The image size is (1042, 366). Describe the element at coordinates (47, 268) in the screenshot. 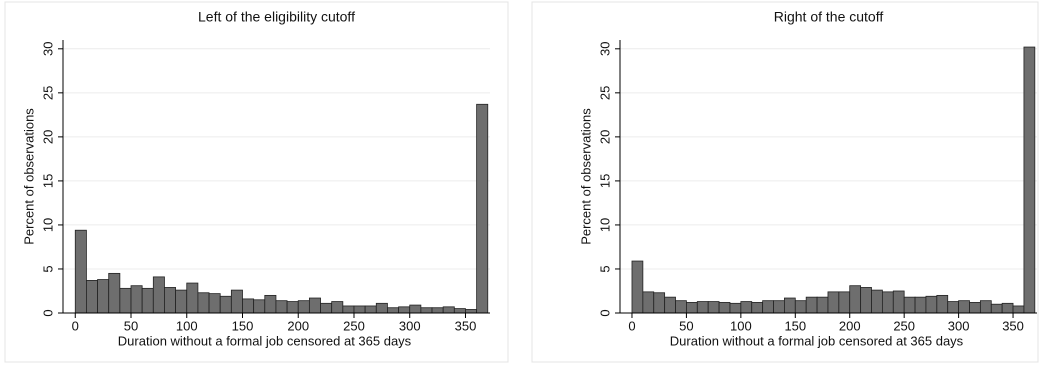

I see `y-tick-label: 5` at that location.